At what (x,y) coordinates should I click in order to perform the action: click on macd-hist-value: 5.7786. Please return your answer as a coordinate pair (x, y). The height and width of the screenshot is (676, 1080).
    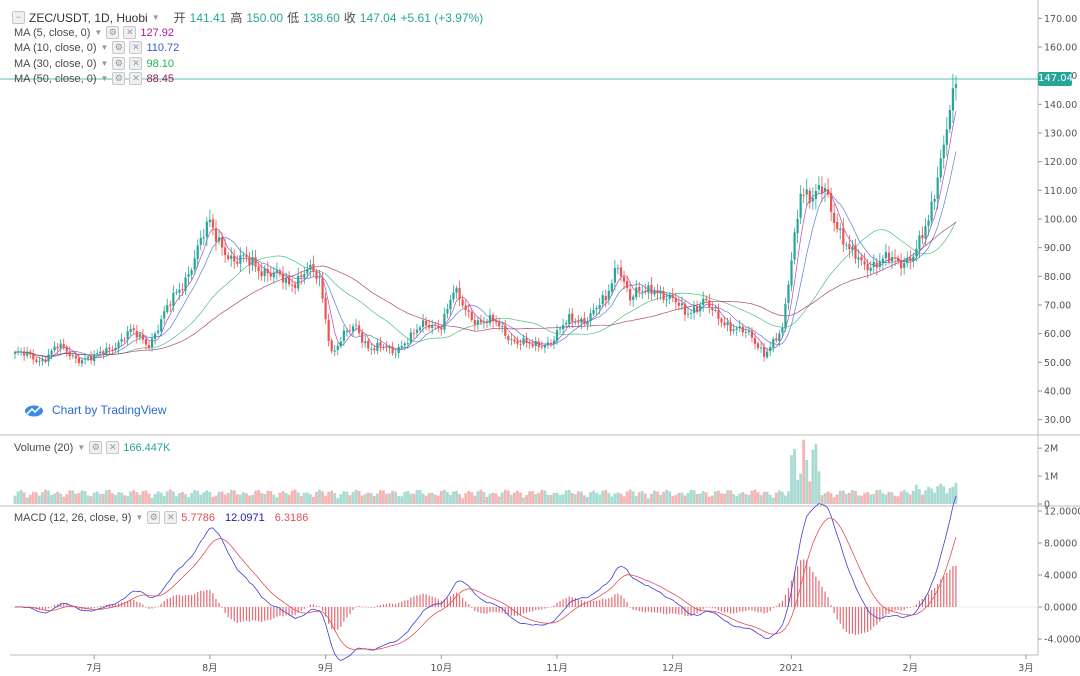
    Looking at the image, I should click on (198, 517).